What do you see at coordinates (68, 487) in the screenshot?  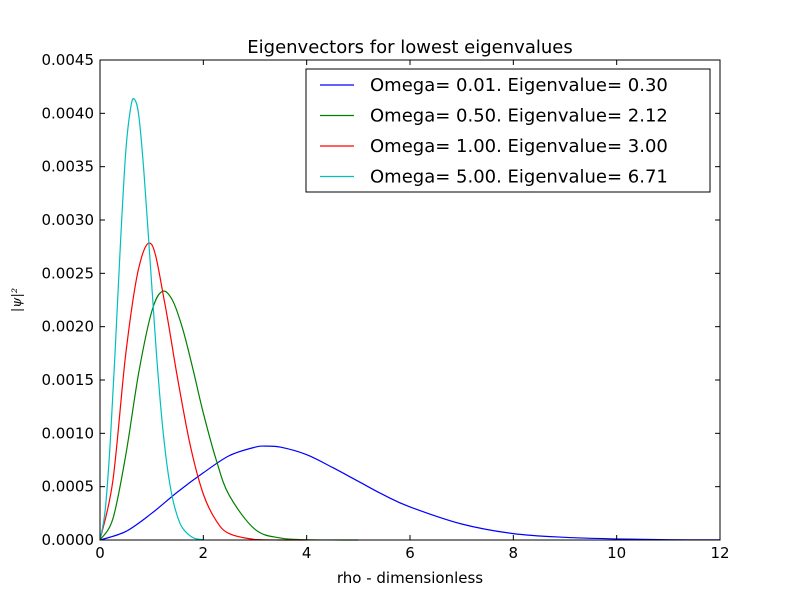 I see `y-tick-label: 0.0005` at bounding box center [68, 487].